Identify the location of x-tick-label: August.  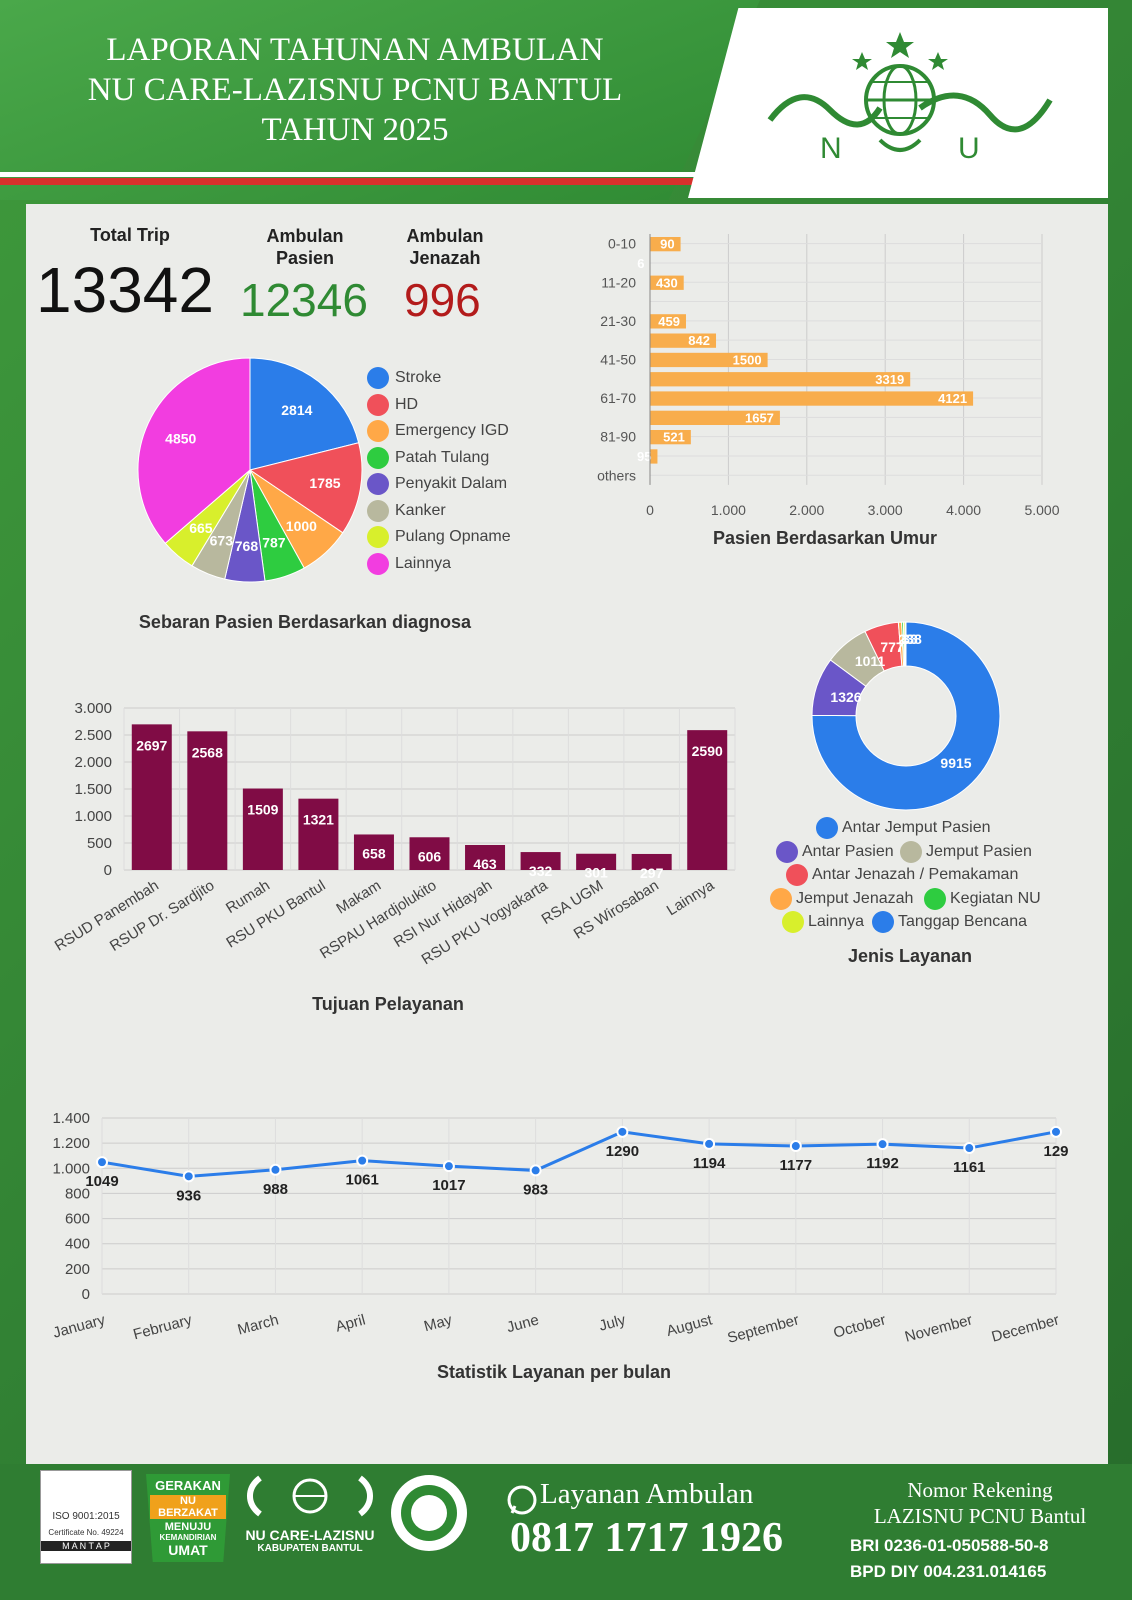
(690, 1325).